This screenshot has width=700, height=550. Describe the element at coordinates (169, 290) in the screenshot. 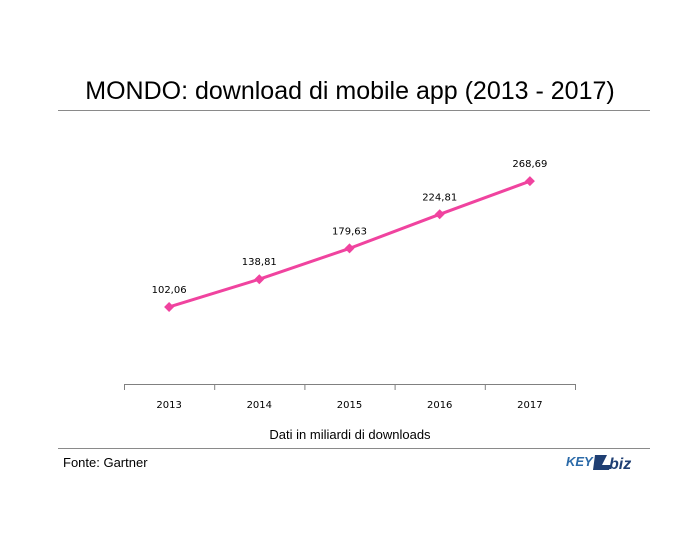

I see `data-label: 102,06` at that location.